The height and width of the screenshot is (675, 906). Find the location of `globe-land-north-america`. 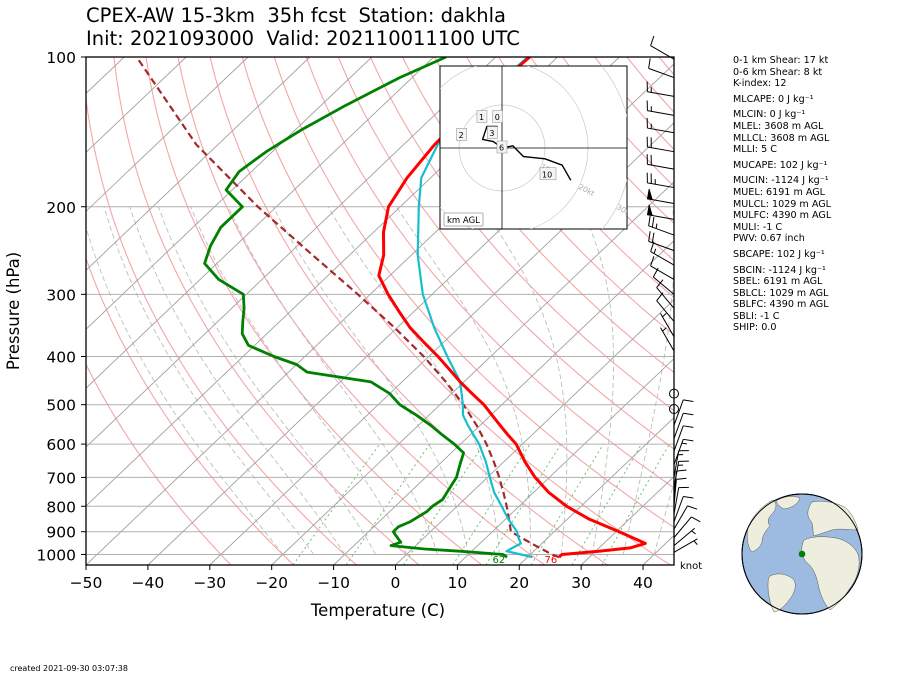

globe-land-north-america is located at coordinates (761, 526).